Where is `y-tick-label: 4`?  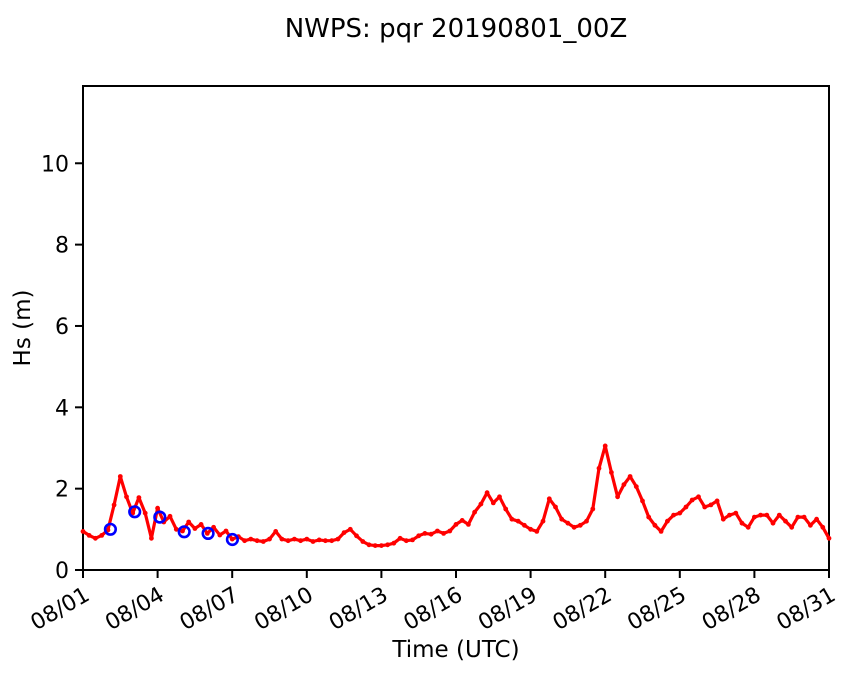
y-tick-label: 4 is located at coordinates (62, 408).